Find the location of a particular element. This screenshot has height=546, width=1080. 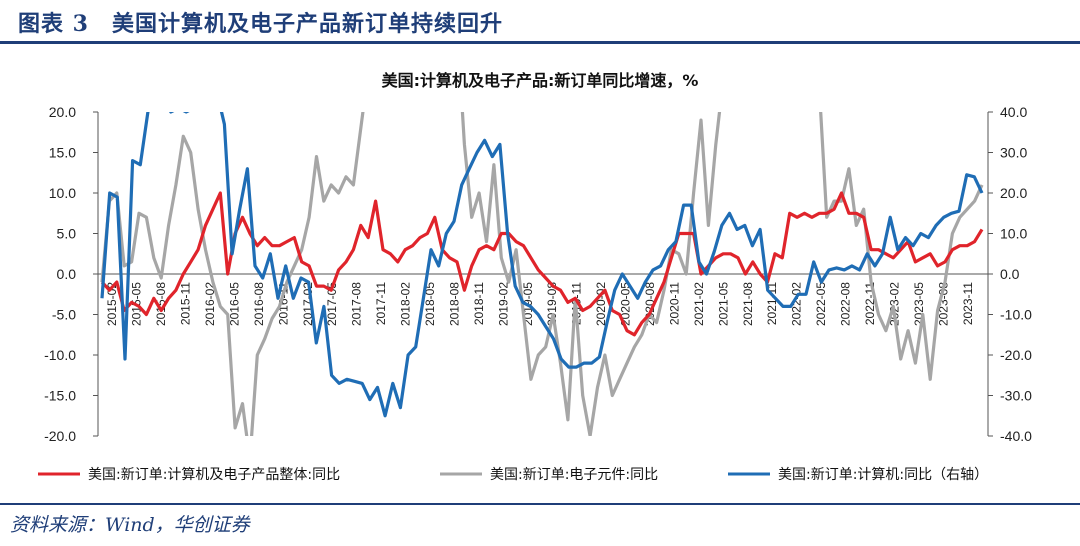

x-tick-label: 2020-08 is located at coordinates (650, 304).